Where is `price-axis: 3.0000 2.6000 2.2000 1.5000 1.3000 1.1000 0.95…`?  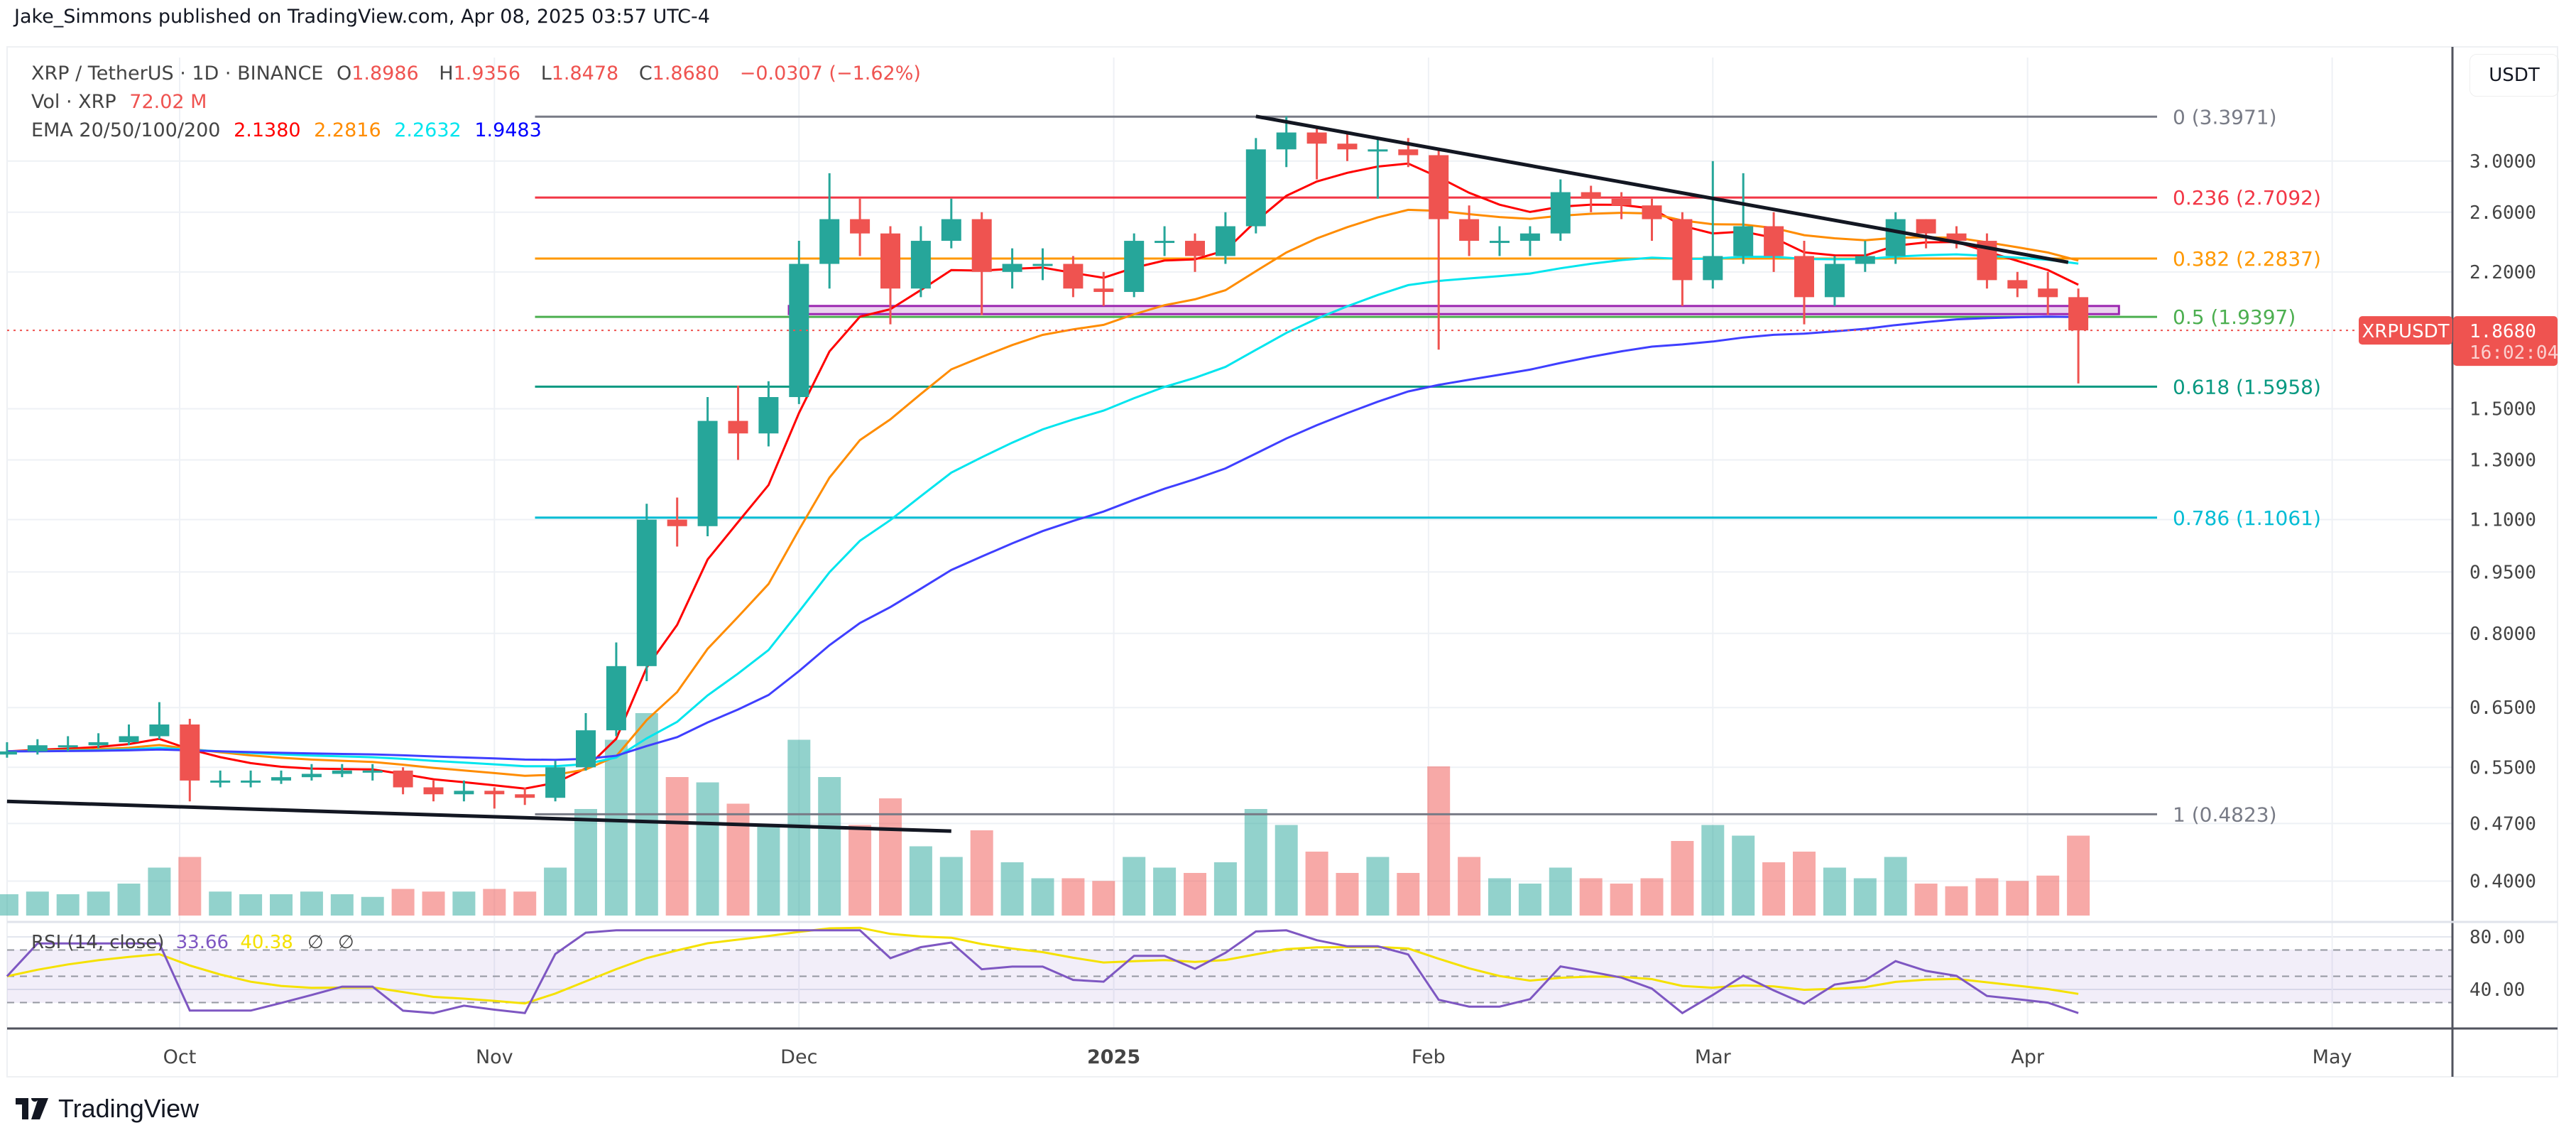
price-axis: 3.0000 2.6000 2.2000 1.5000 1.3000 1.1000 0.95… is located at coordinates (2502, 576).